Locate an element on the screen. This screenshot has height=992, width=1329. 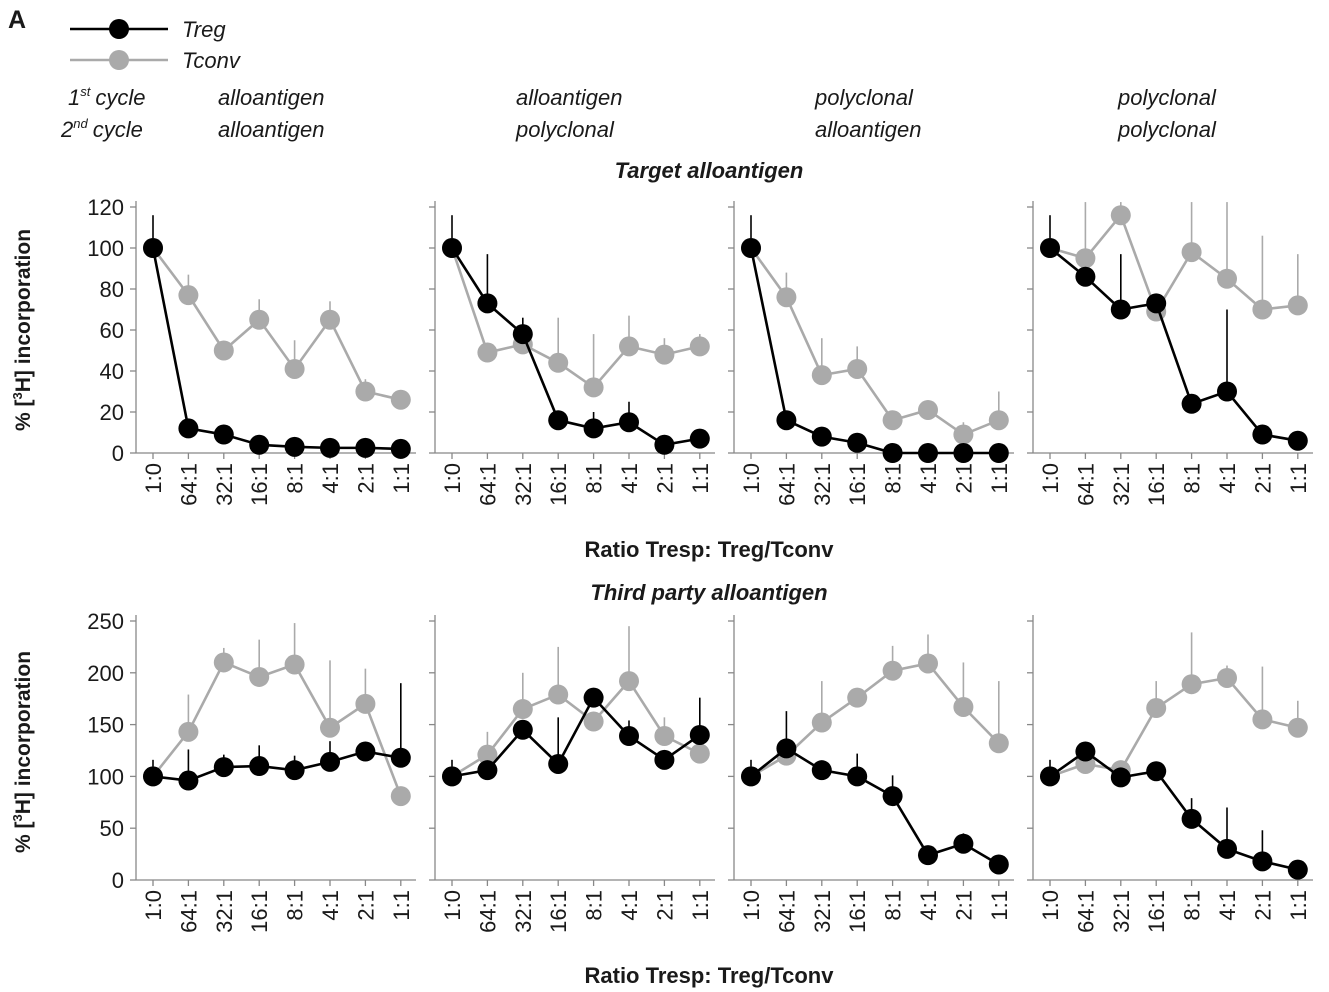
y-tick-label: 150 is located at coordinates (105, 725).